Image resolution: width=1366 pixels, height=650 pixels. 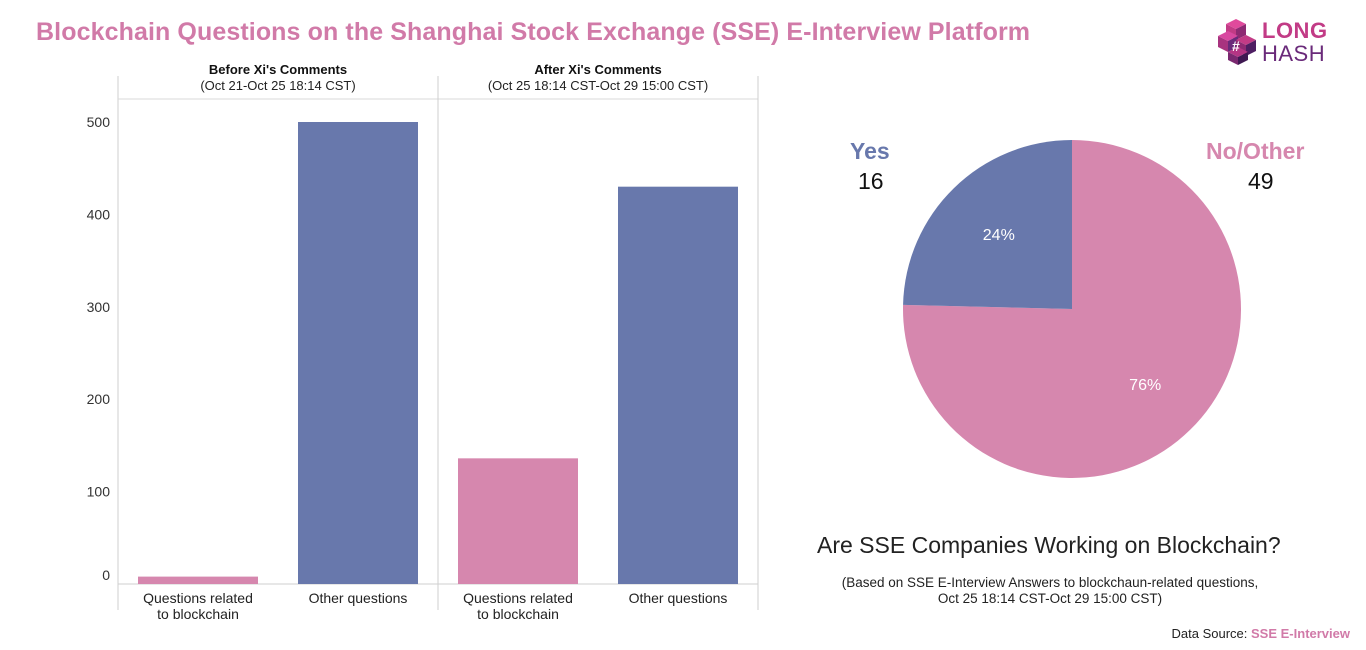 What do you see at coordinates (871, 181) in the screenshot?
I see `pie-label-yes-value: 16` at bounding box center [871, 181].